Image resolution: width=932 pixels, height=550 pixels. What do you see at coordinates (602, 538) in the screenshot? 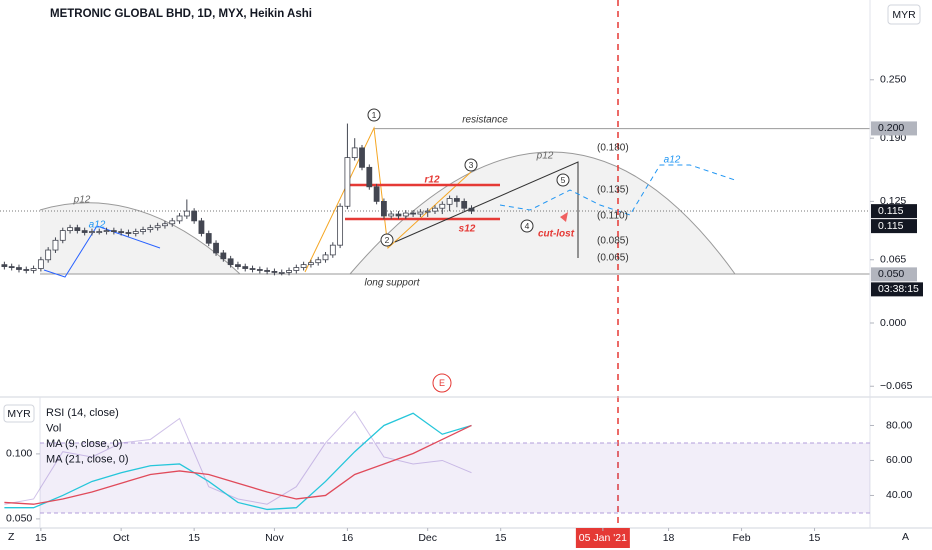
I see `date-tag` at bounding box center [602, 538].